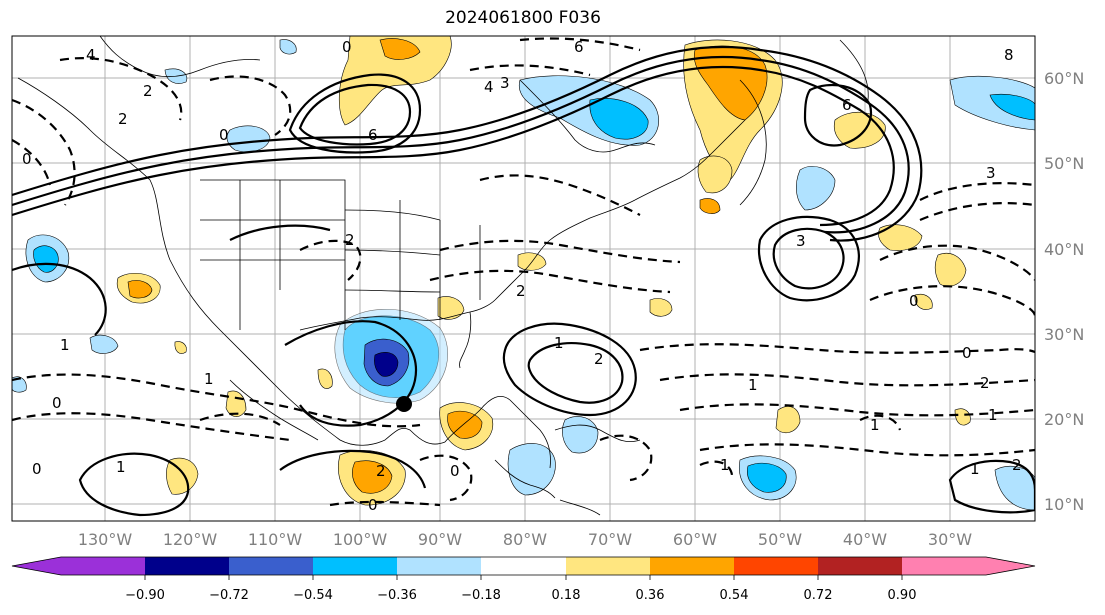 This screenshot has width=1105, height=615. Describe the element at coordinates (950, 539) in the screenshot. I see `lon-label: 30°W` at that location.